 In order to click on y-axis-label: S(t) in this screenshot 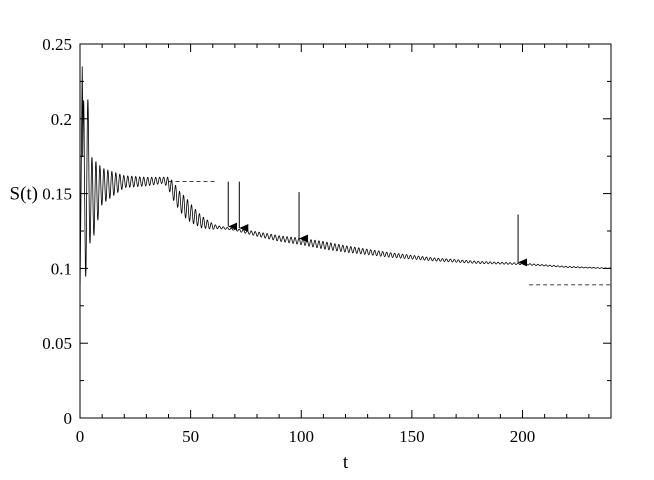, I will do `click(24, 194)`.